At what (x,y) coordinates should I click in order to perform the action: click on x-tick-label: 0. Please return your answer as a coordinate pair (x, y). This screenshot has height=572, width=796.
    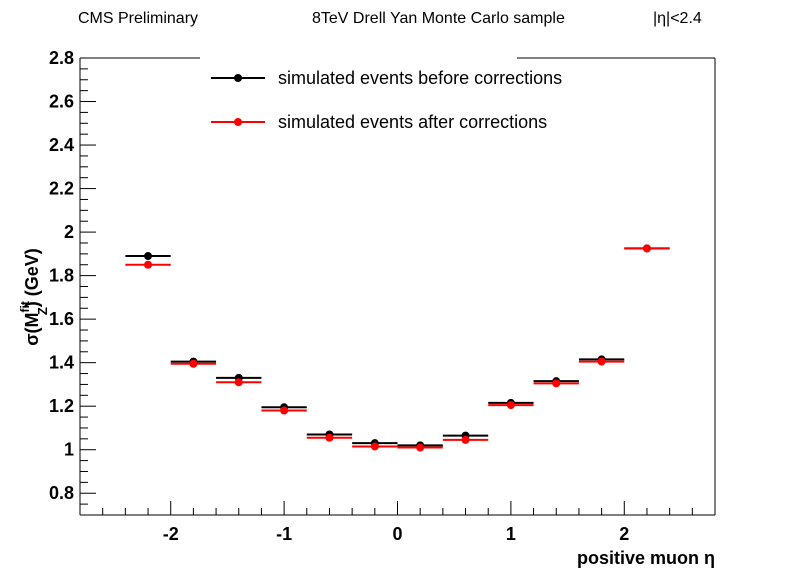
    Looking at the image, I should click on (397, 534).